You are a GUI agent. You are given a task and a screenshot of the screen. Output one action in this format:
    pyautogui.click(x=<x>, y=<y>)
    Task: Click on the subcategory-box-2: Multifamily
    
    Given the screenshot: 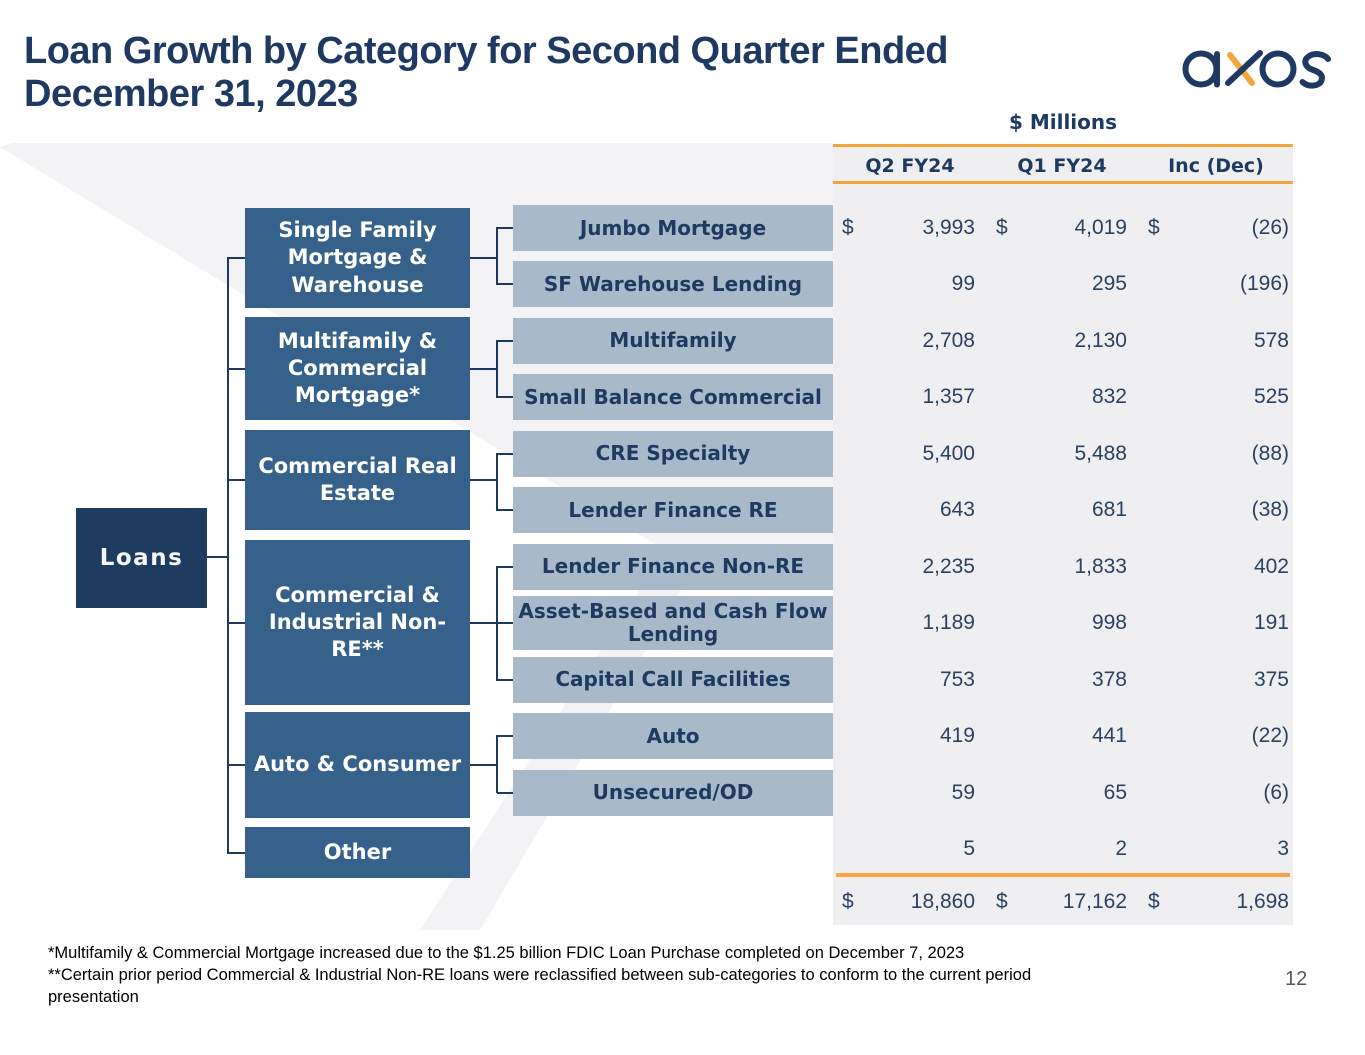 What is the action you would take?
    pyautogui.click(x=673, y=340)
    